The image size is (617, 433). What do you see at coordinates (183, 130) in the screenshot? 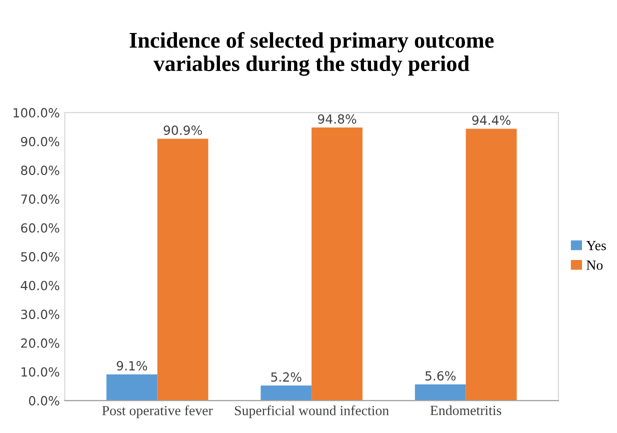
I see `data-label: 90.9%` at bounding box center [183, 130].